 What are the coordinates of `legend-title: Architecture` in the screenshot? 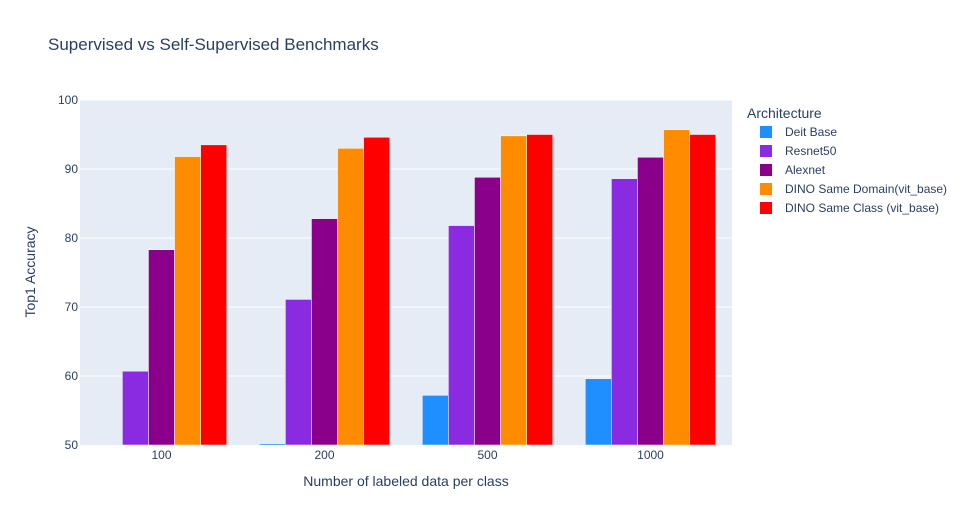 It's located at (784, 113).